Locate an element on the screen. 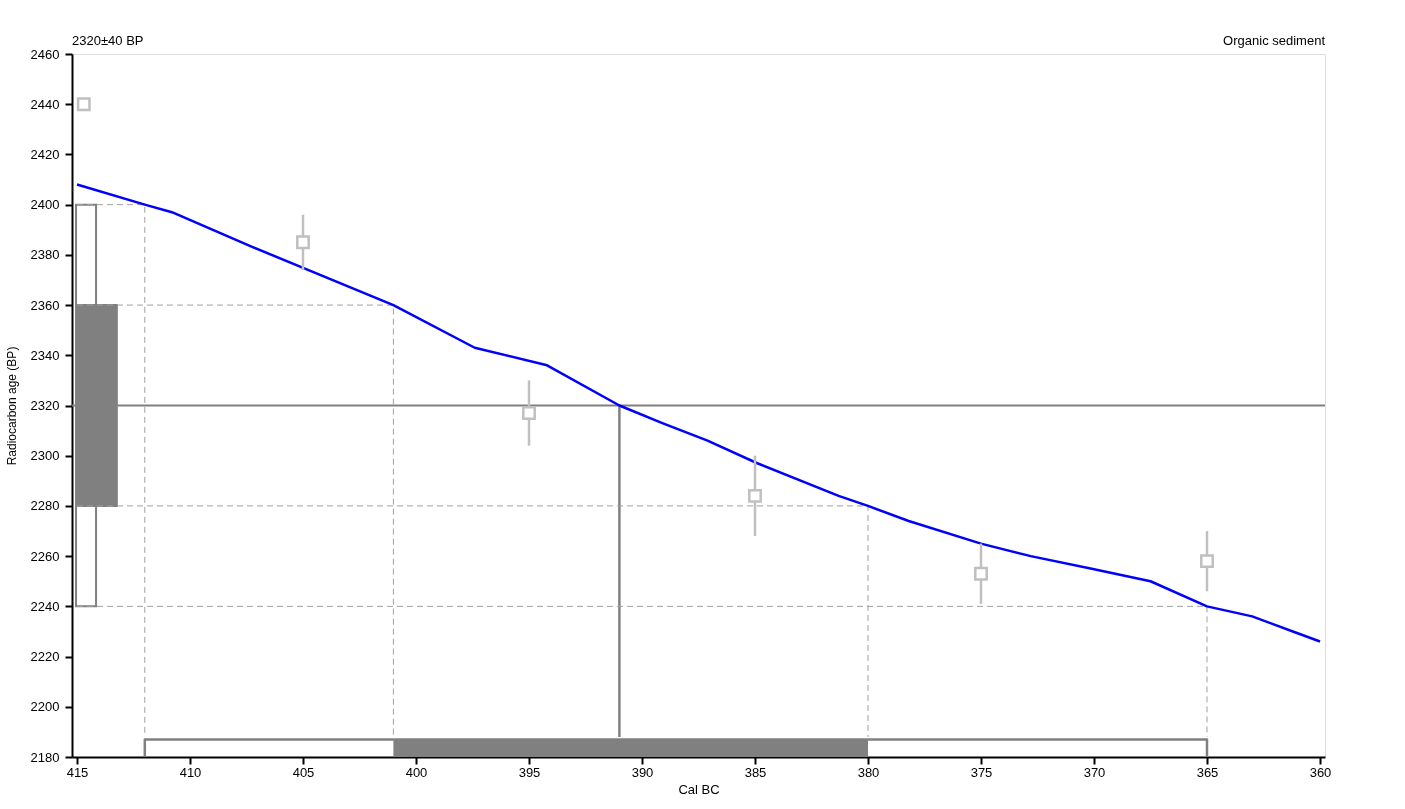  x-tick-label: 370 is located at coordinates (1094, 772).